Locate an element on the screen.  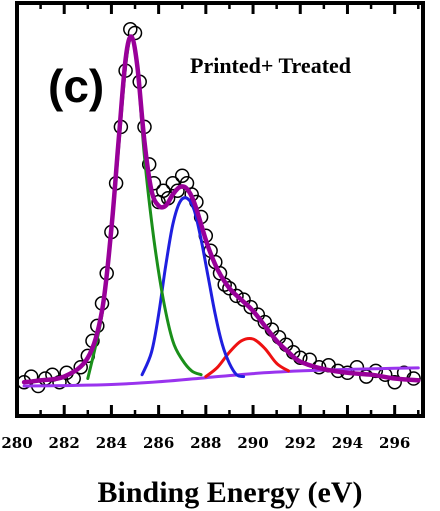
x-axis-label: Binding Energy (eV) is located at coordinates (229, 492).